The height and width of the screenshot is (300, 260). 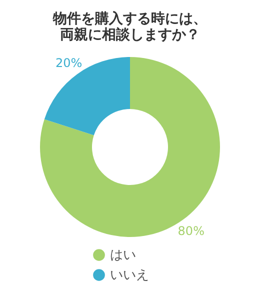 What do you see at coordinates (87, 96) in the screenshot?
I see `donut-slice` at bounding box center [87, 96].